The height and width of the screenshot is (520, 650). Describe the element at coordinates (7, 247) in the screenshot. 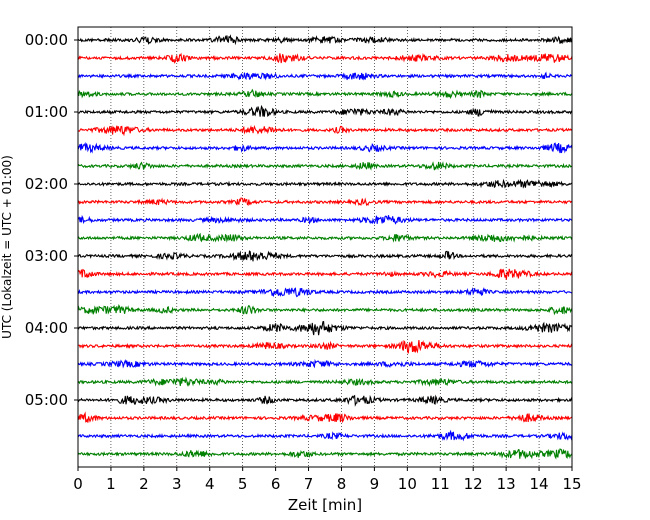

I see `y-axis-label: UTC (Lokalzeit = UTC + 01:00)` at that location.